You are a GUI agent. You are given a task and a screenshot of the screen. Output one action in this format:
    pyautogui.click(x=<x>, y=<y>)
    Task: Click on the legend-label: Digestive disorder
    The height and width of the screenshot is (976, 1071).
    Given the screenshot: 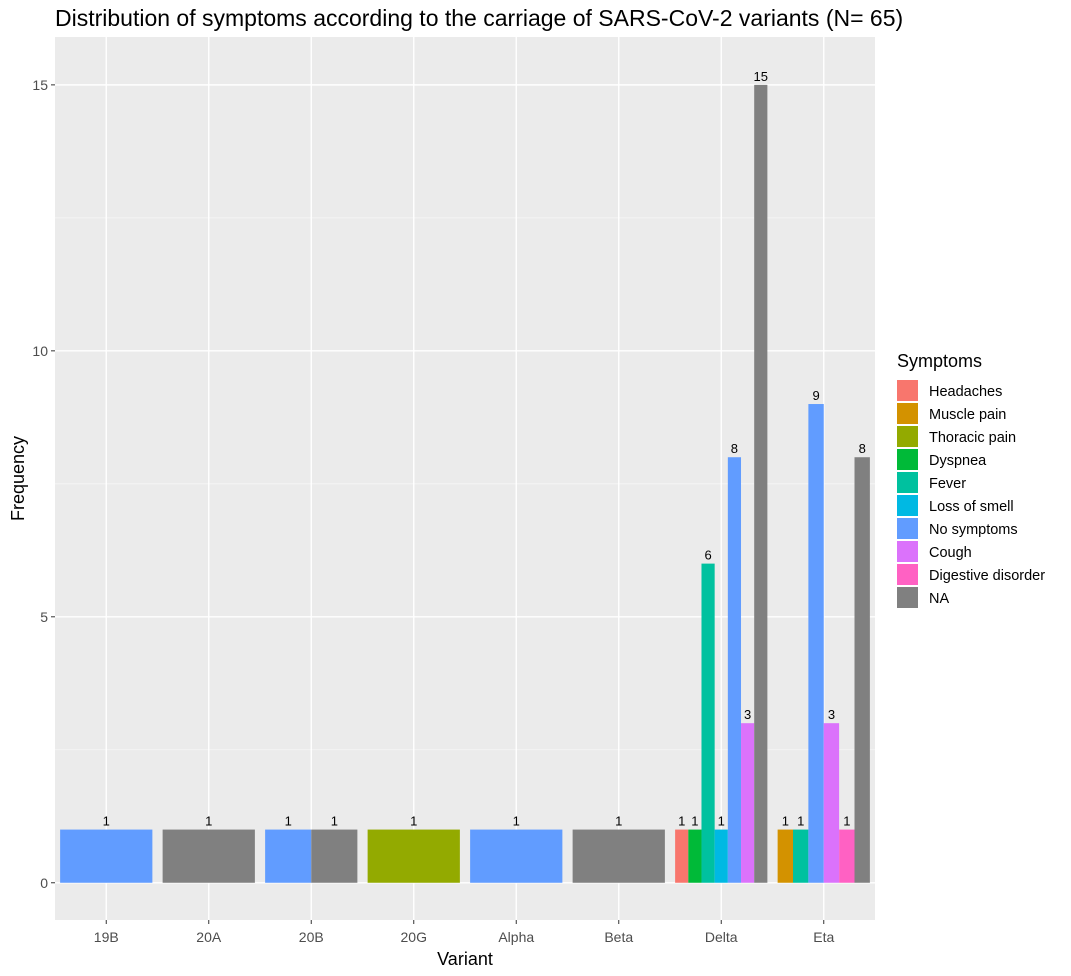 What is the action you would take?
    pyautogui.click(x=987, y=576)
    